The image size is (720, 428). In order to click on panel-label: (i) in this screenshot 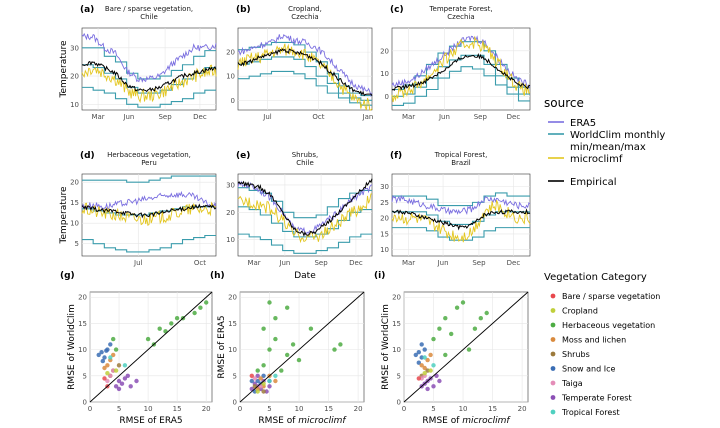, I will do `click(379, 276)`.